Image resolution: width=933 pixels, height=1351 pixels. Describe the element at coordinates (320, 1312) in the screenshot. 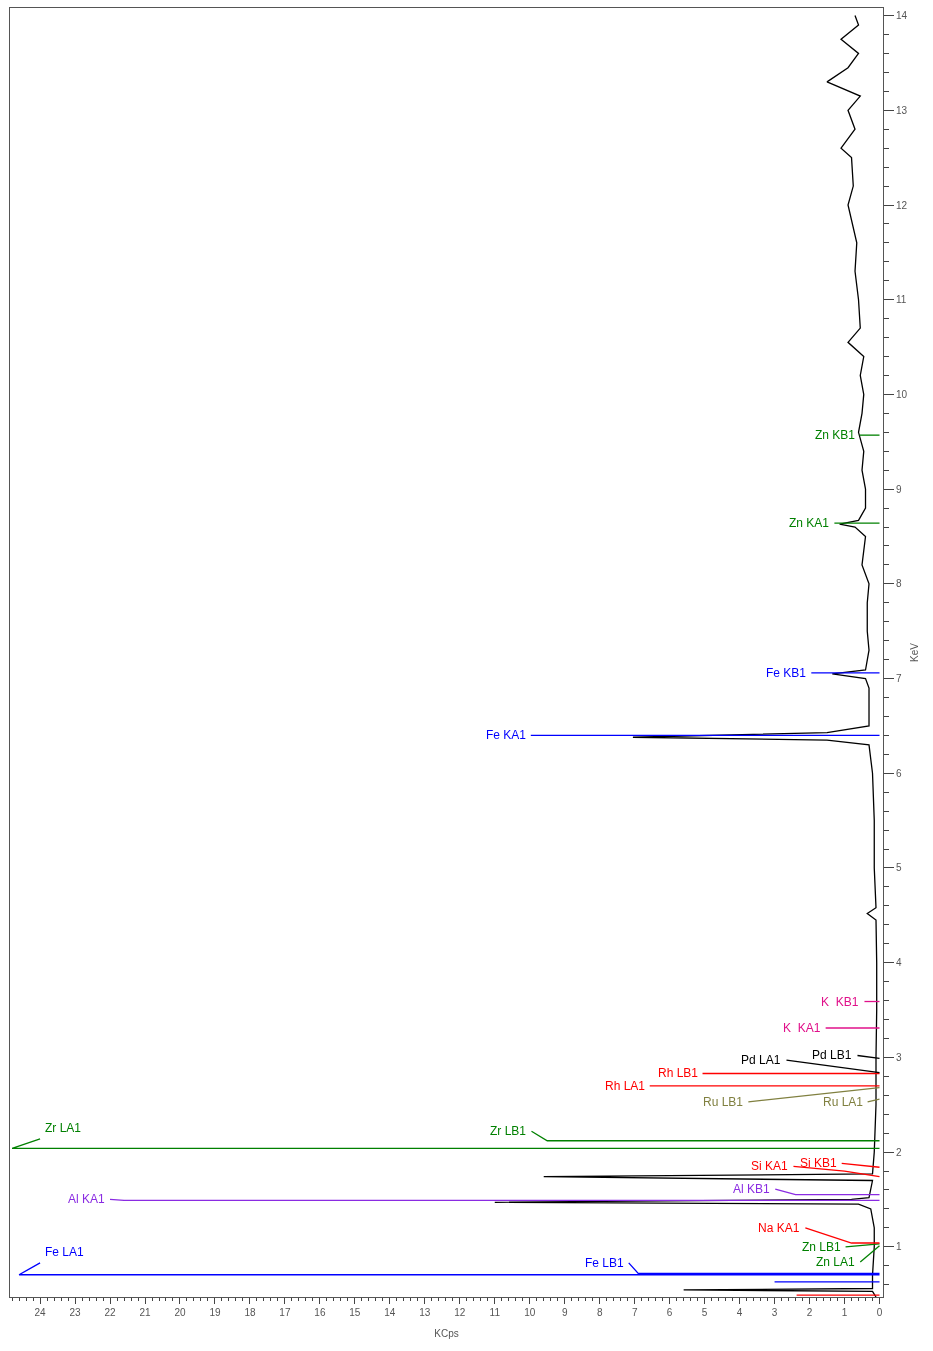

I see `x-tick-label: 16` at that location.